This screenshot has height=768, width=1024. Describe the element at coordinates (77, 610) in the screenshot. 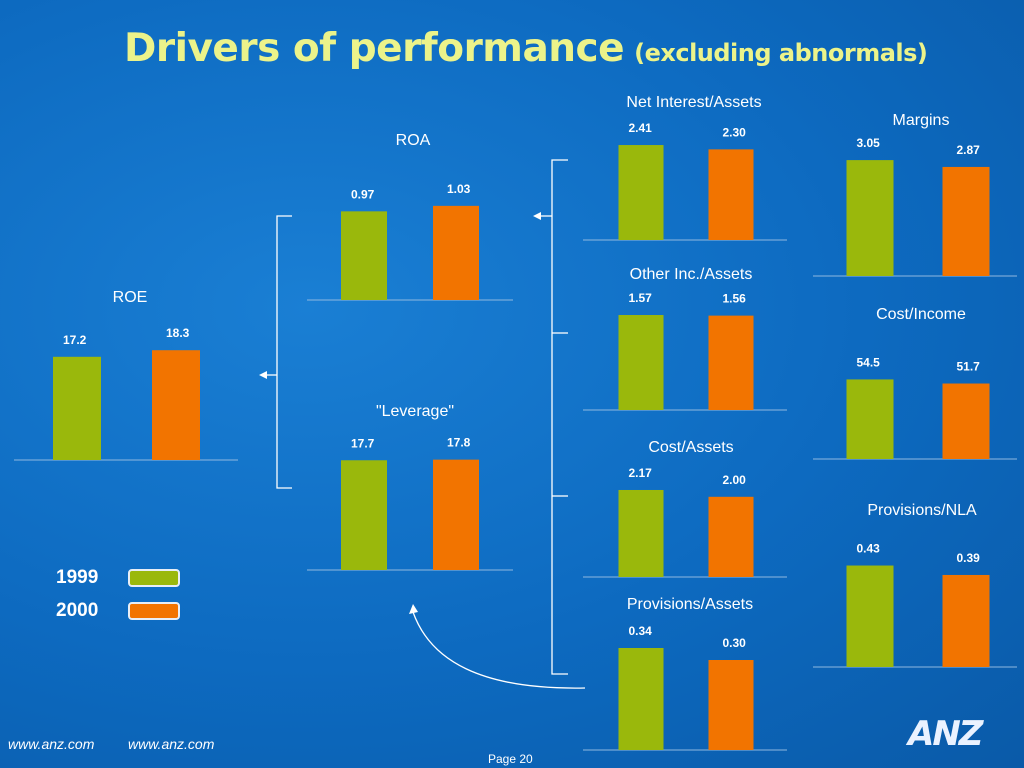

I see `legend-label-2000: 2000` at that location.